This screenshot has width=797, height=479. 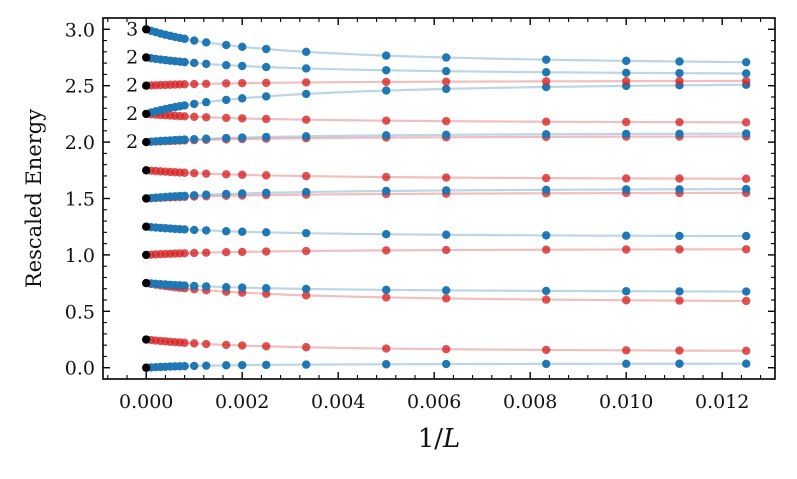 What do you see at coordinates (722, 402) in the screenshot?
I see `x-tick-label-6: 0.012` at bounding box center [722, 402].